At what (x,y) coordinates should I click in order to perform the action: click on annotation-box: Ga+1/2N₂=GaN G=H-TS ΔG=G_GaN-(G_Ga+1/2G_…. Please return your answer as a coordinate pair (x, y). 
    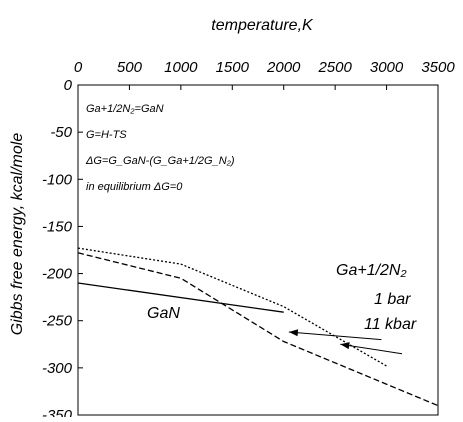
    Looking at the image, I should click on (160, 148).